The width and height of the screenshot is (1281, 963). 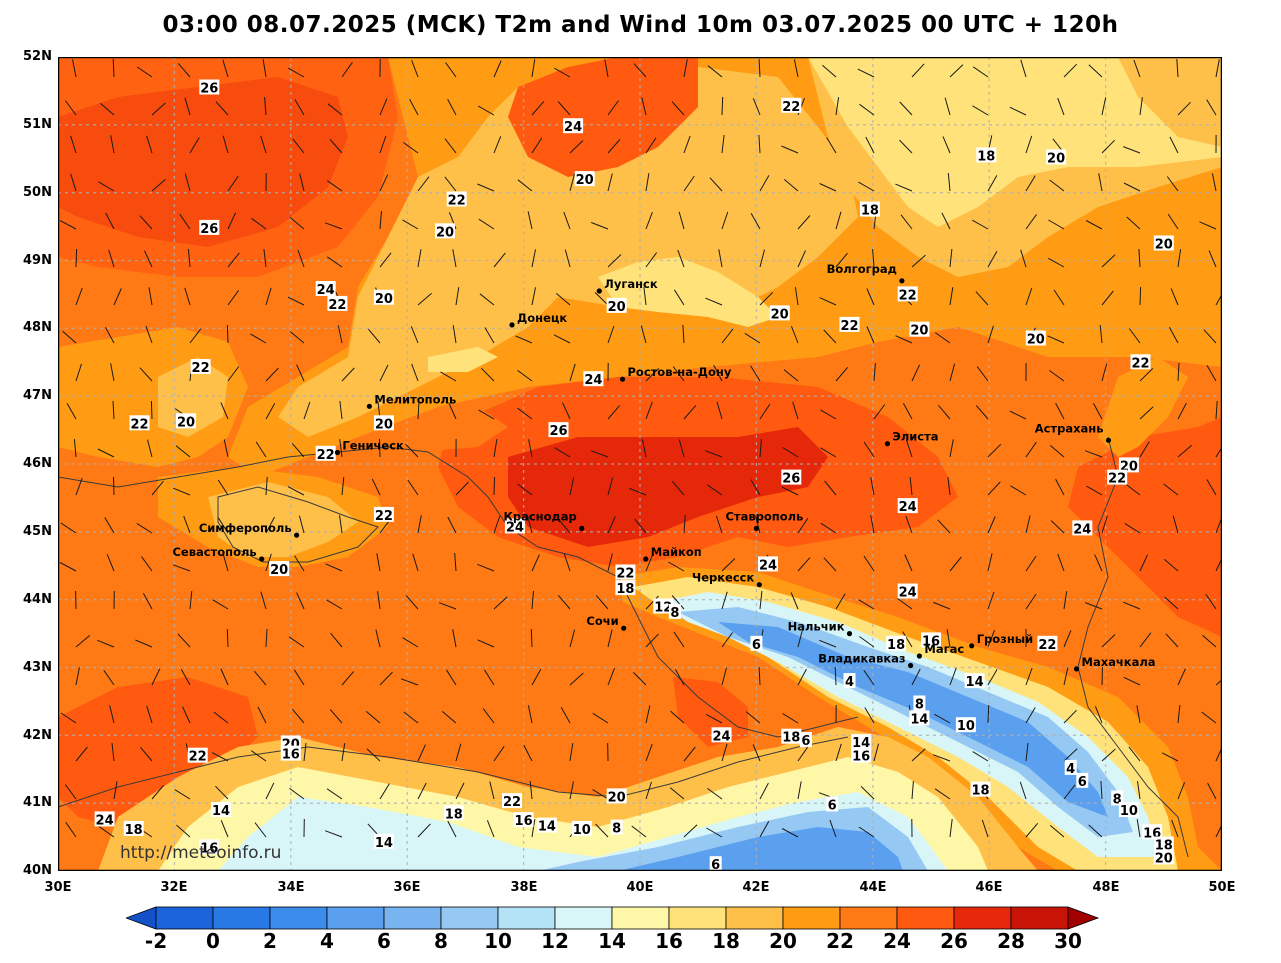 What do you see at coordinates (197, 756) in the screenshot?
I see `isotherm-label: 22` at bounding box center [197, 756].